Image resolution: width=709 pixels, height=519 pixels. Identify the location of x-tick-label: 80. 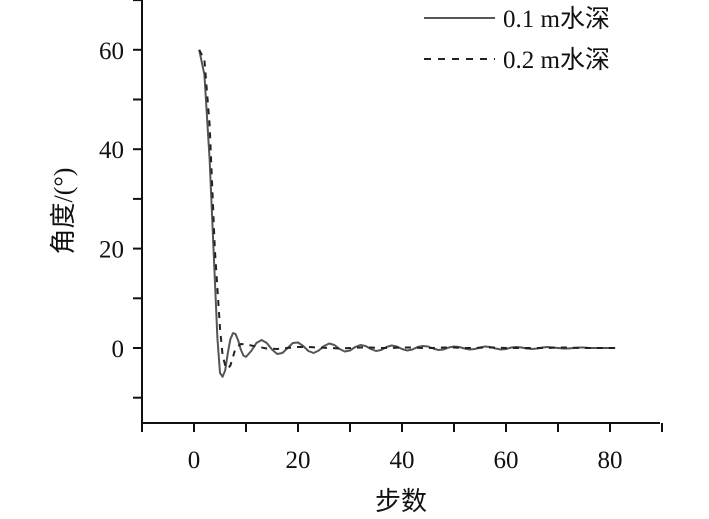
(610, 460).